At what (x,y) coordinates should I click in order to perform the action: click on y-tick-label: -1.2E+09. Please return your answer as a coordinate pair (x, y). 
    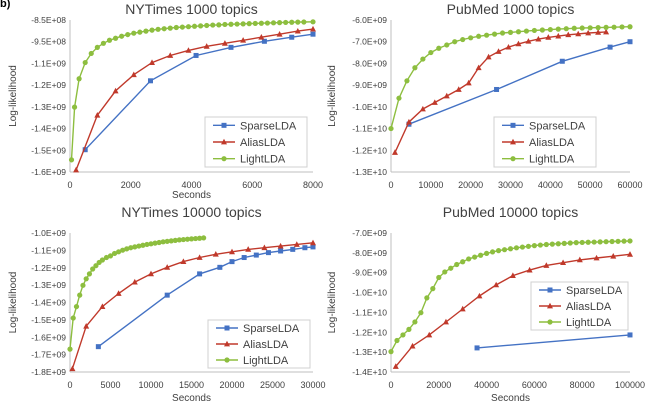
    Looking at the image, I should click on (48, 85).